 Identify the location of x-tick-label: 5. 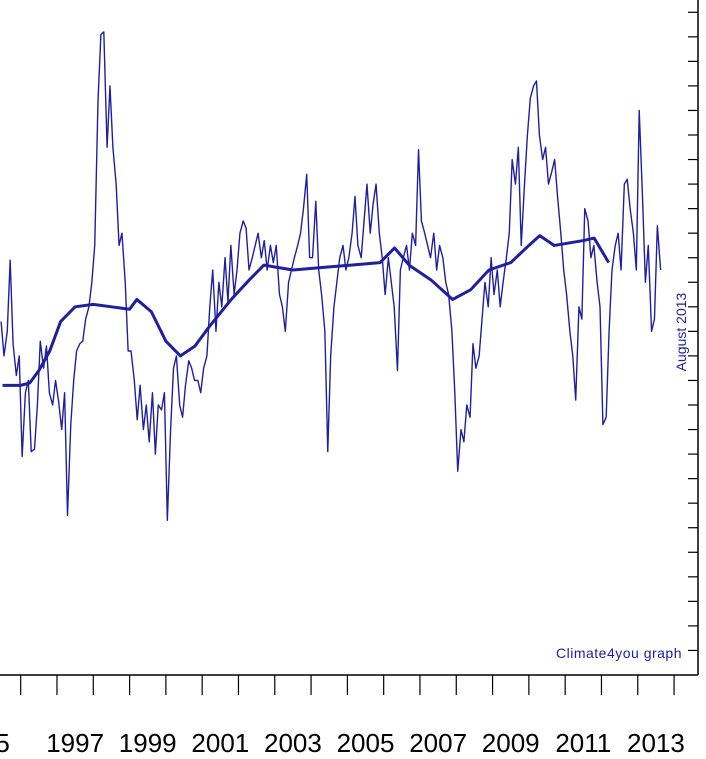
(5, 743).